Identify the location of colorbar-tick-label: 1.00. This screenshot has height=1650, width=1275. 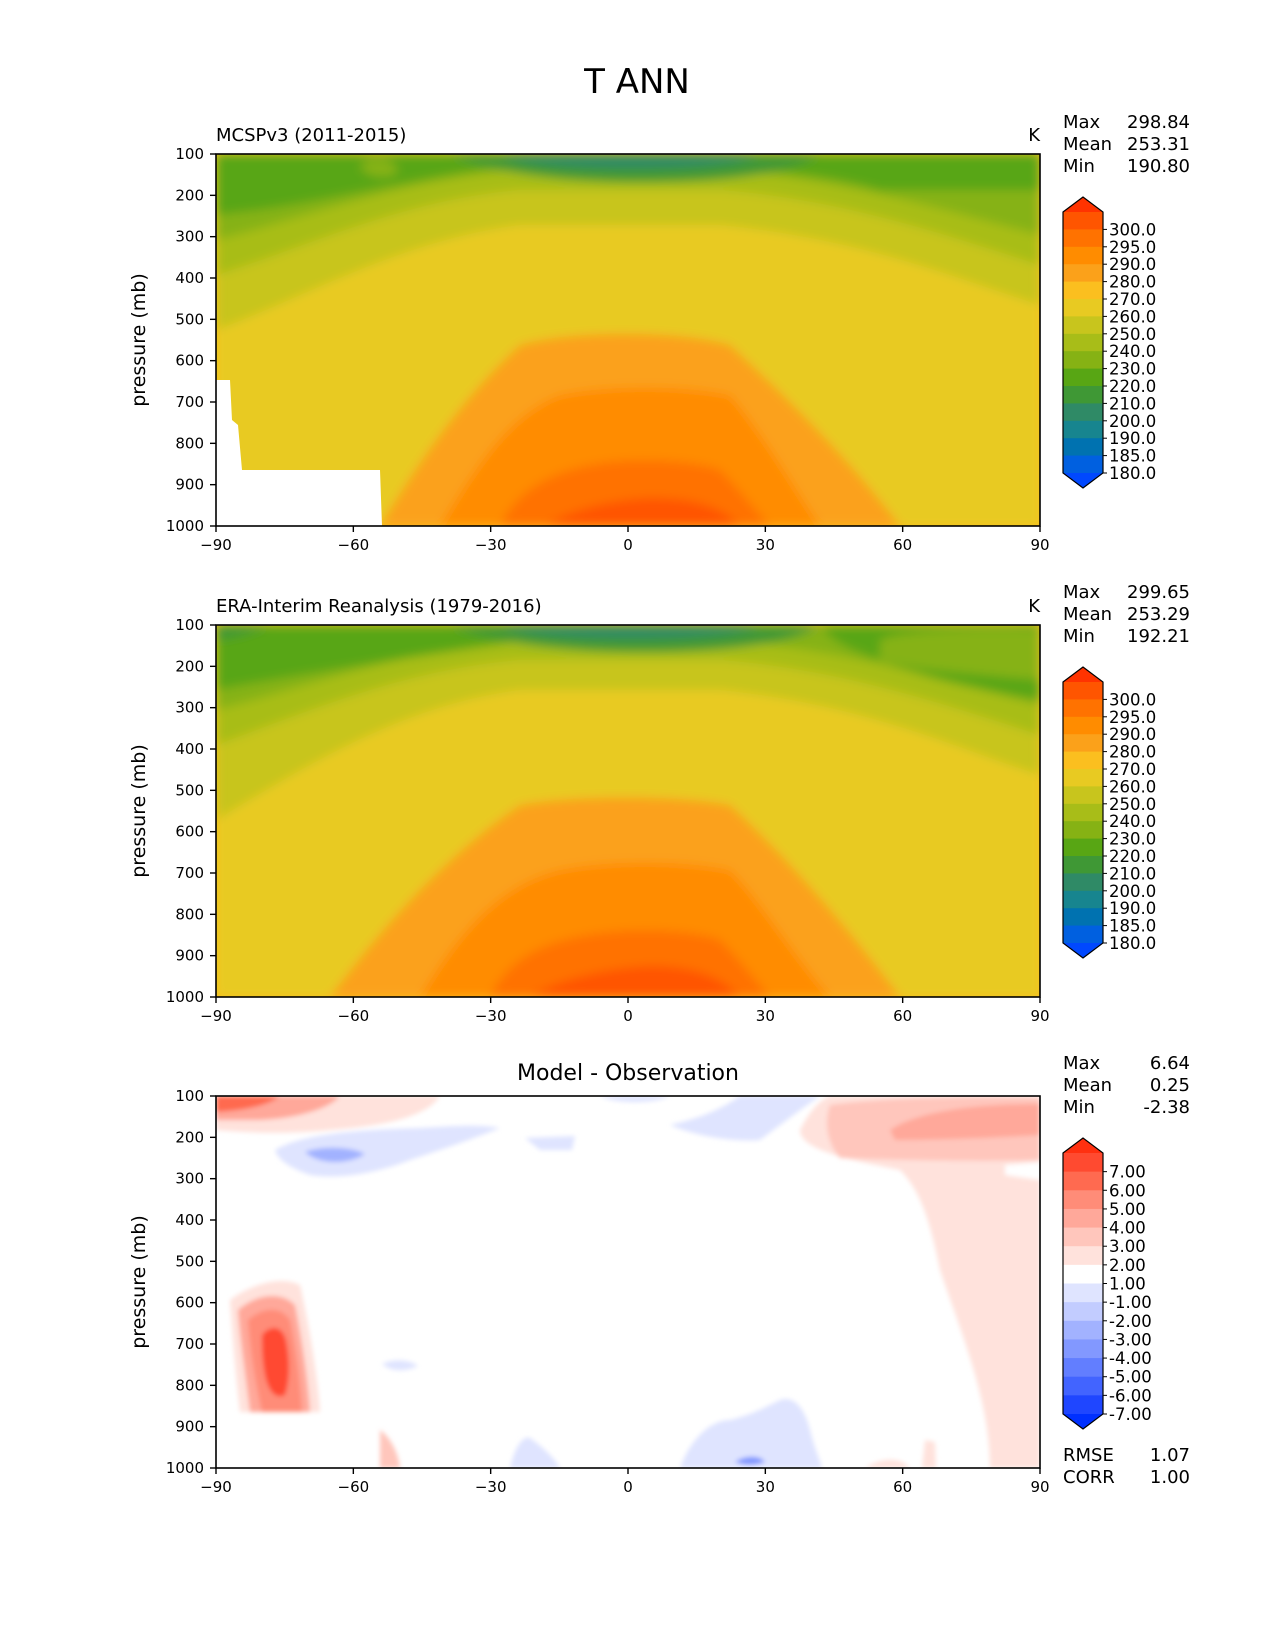
(1127, 1284).